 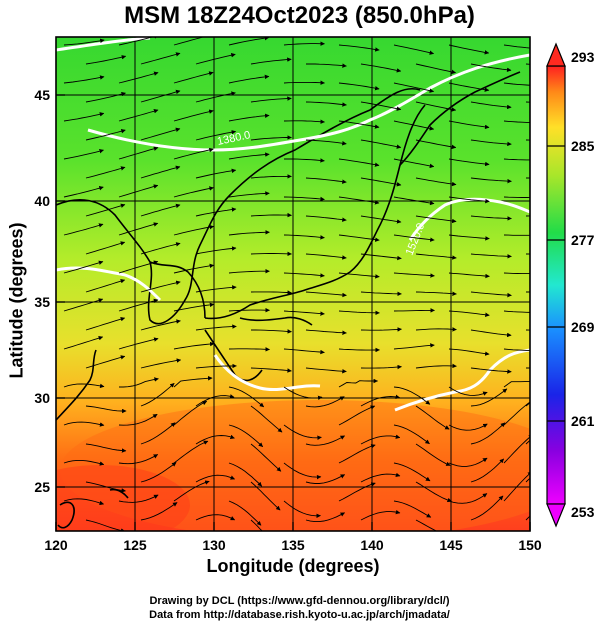 I want to click on colorbar-body, so click(x=556, y=285).